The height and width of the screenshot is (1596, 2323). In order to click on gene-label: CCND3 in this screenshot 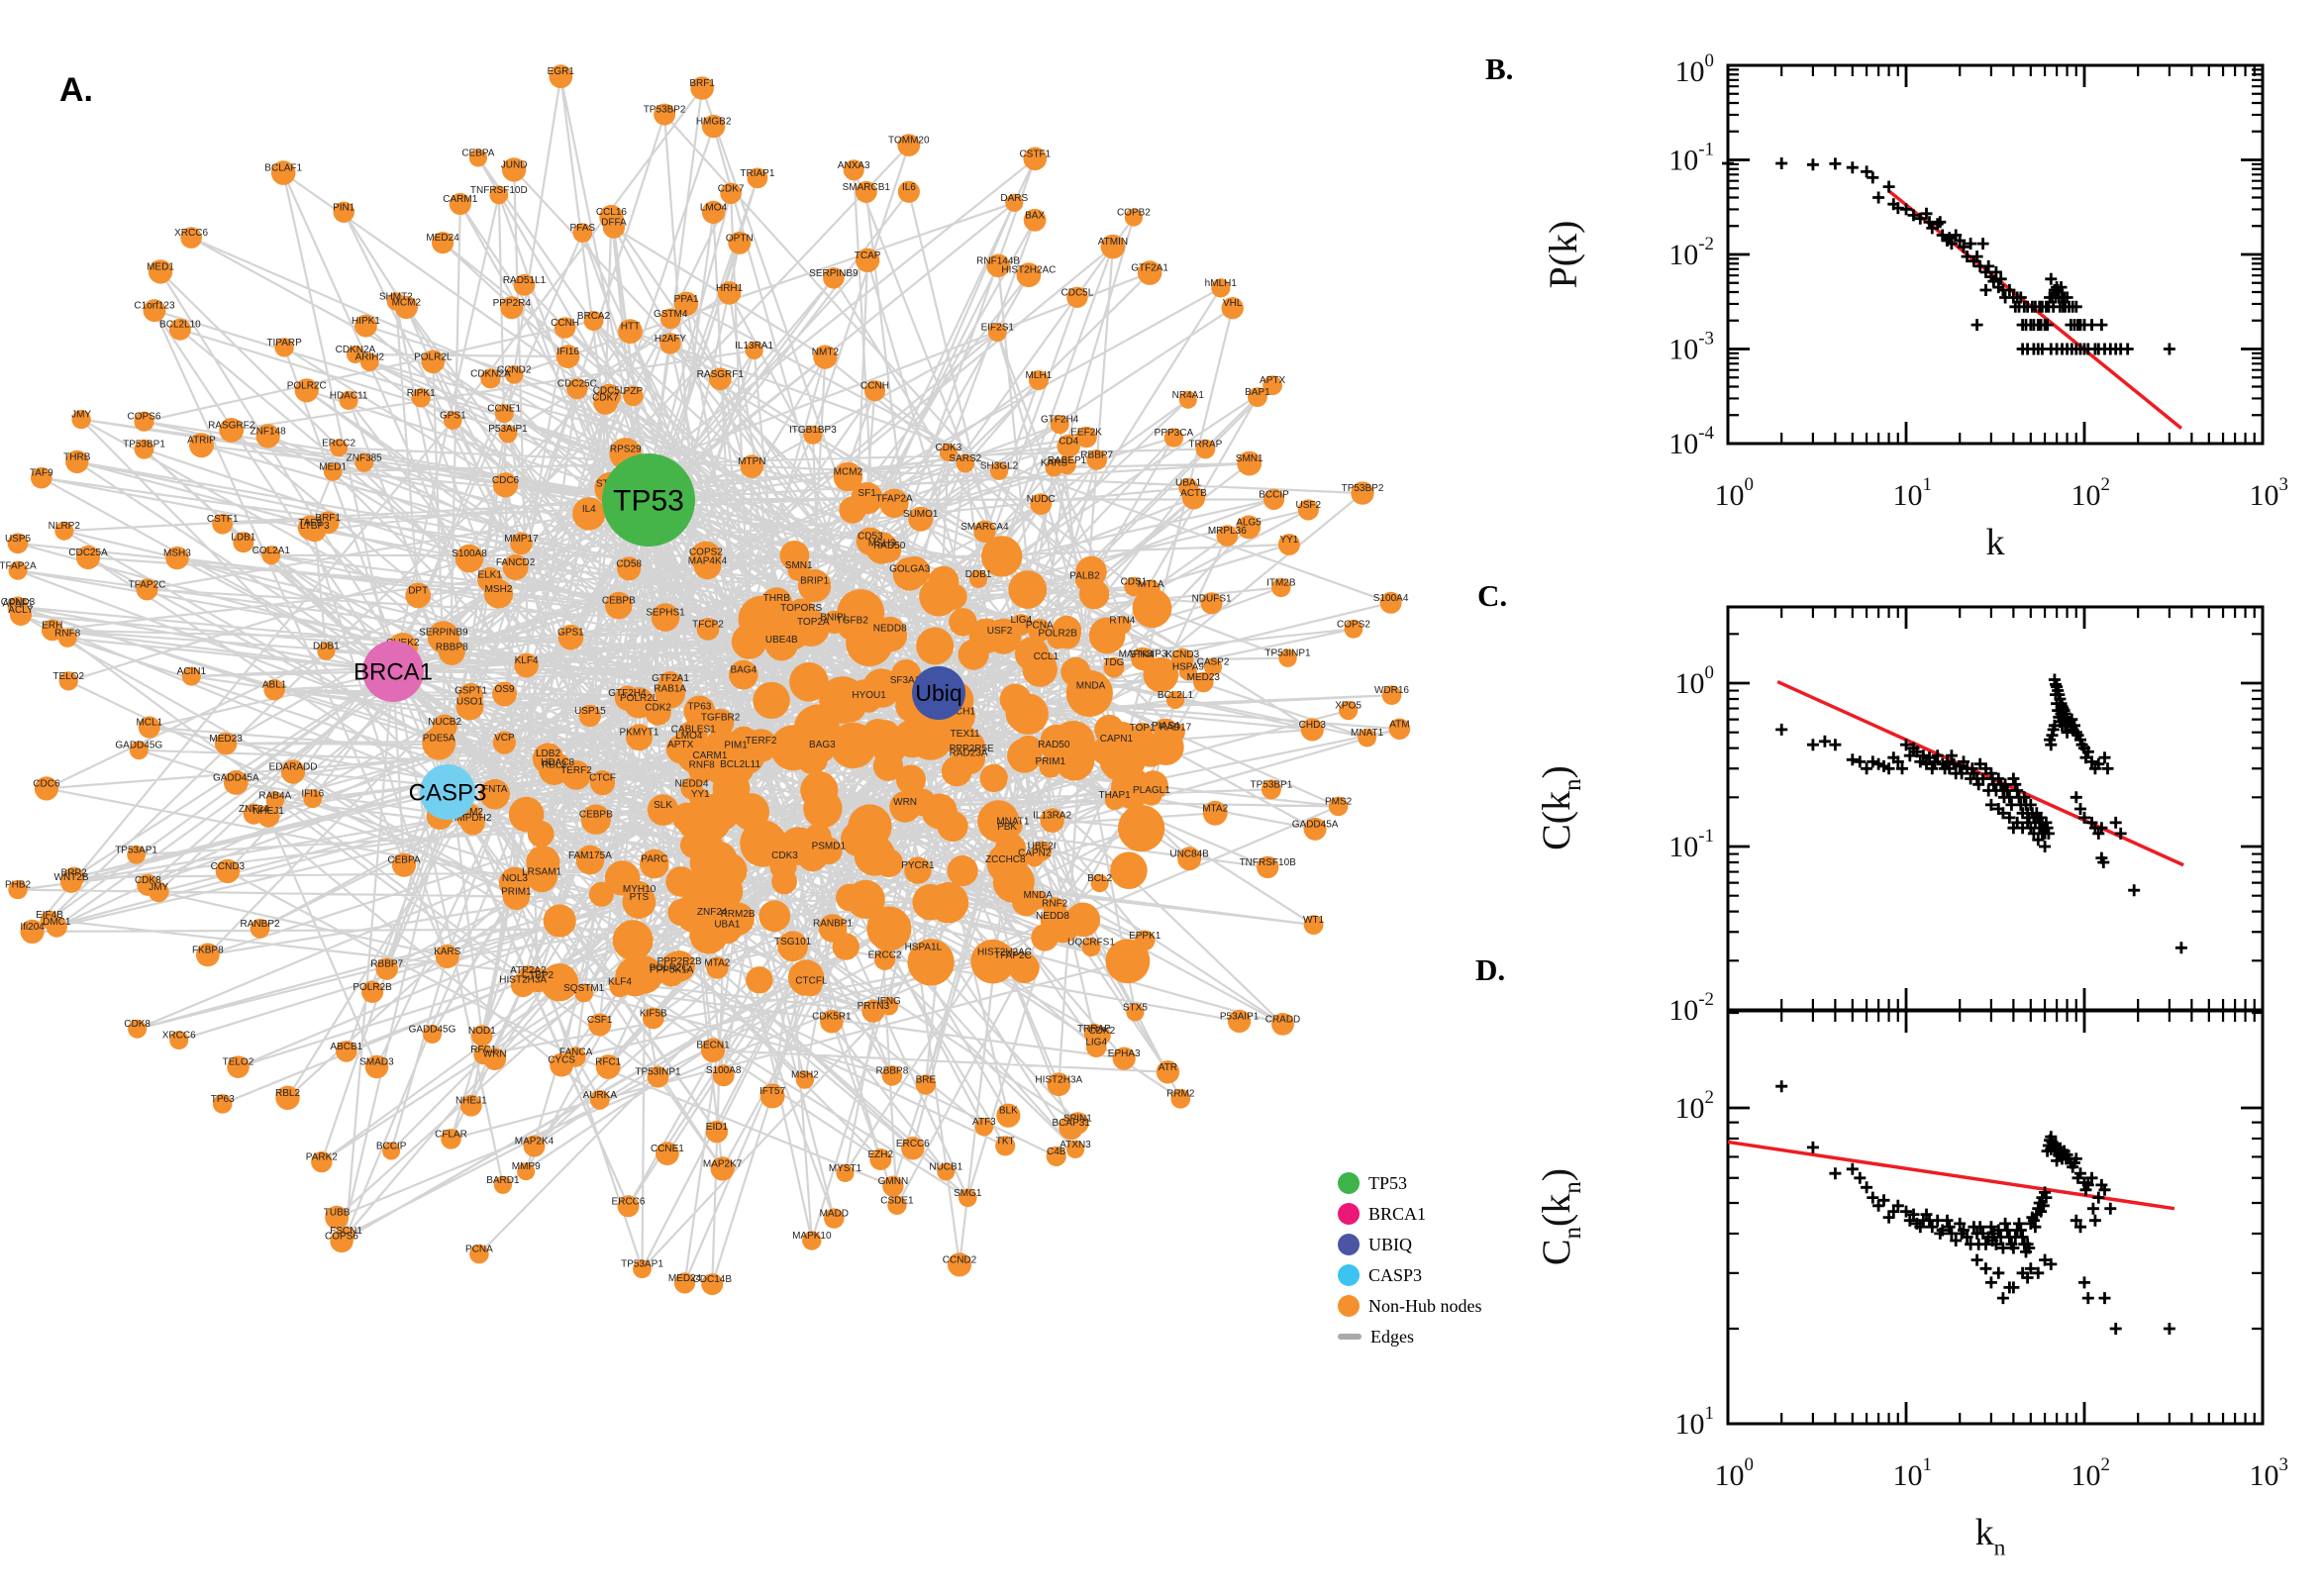, I will do `click(18, 602)`.